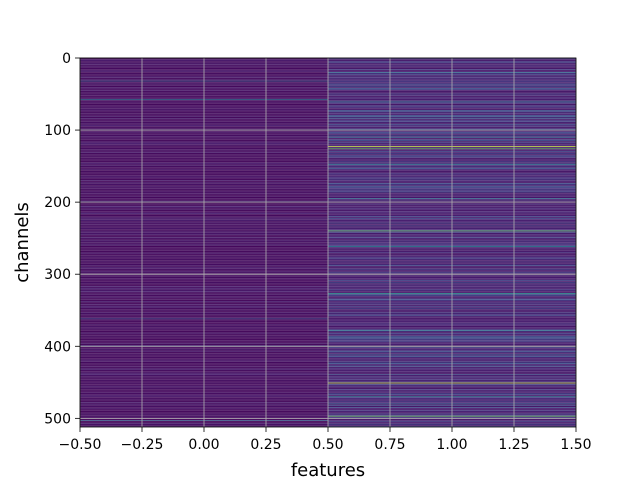 The height and width of the screenshot is (480, 640). I want to click on y-tick-label: 200, so click(57, 203).